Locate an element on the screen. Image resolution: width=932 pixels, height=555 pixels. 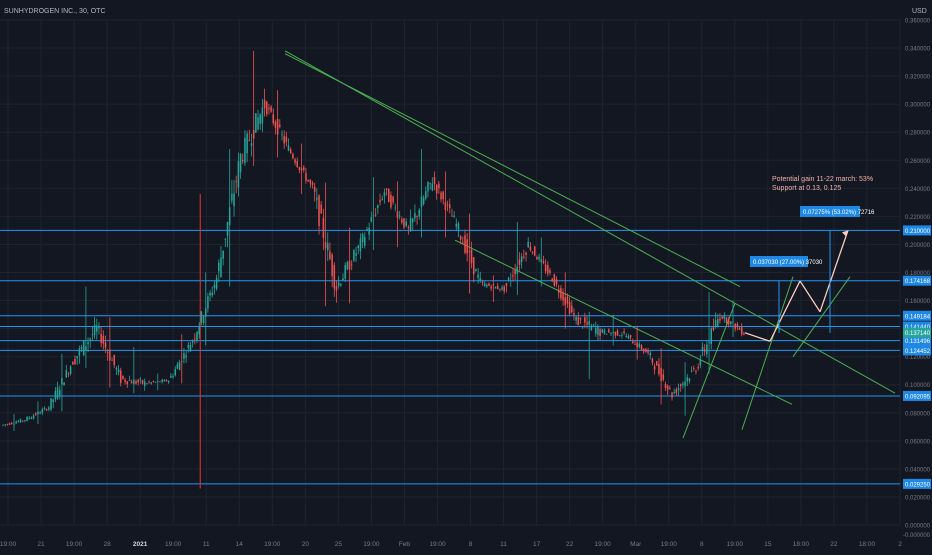
price-tag is located at coordinates (917, 395).